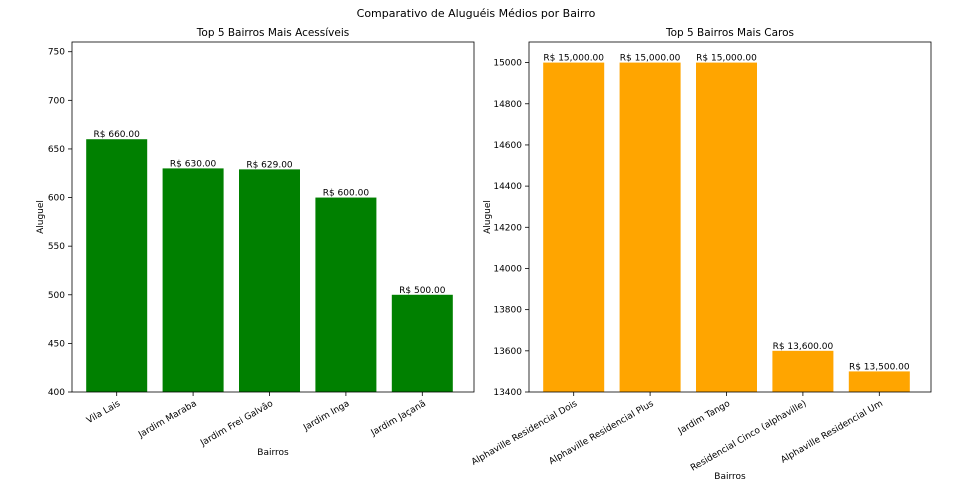  I want to click on right-x-tick-label: Jardim Tango, so click(704, 418).